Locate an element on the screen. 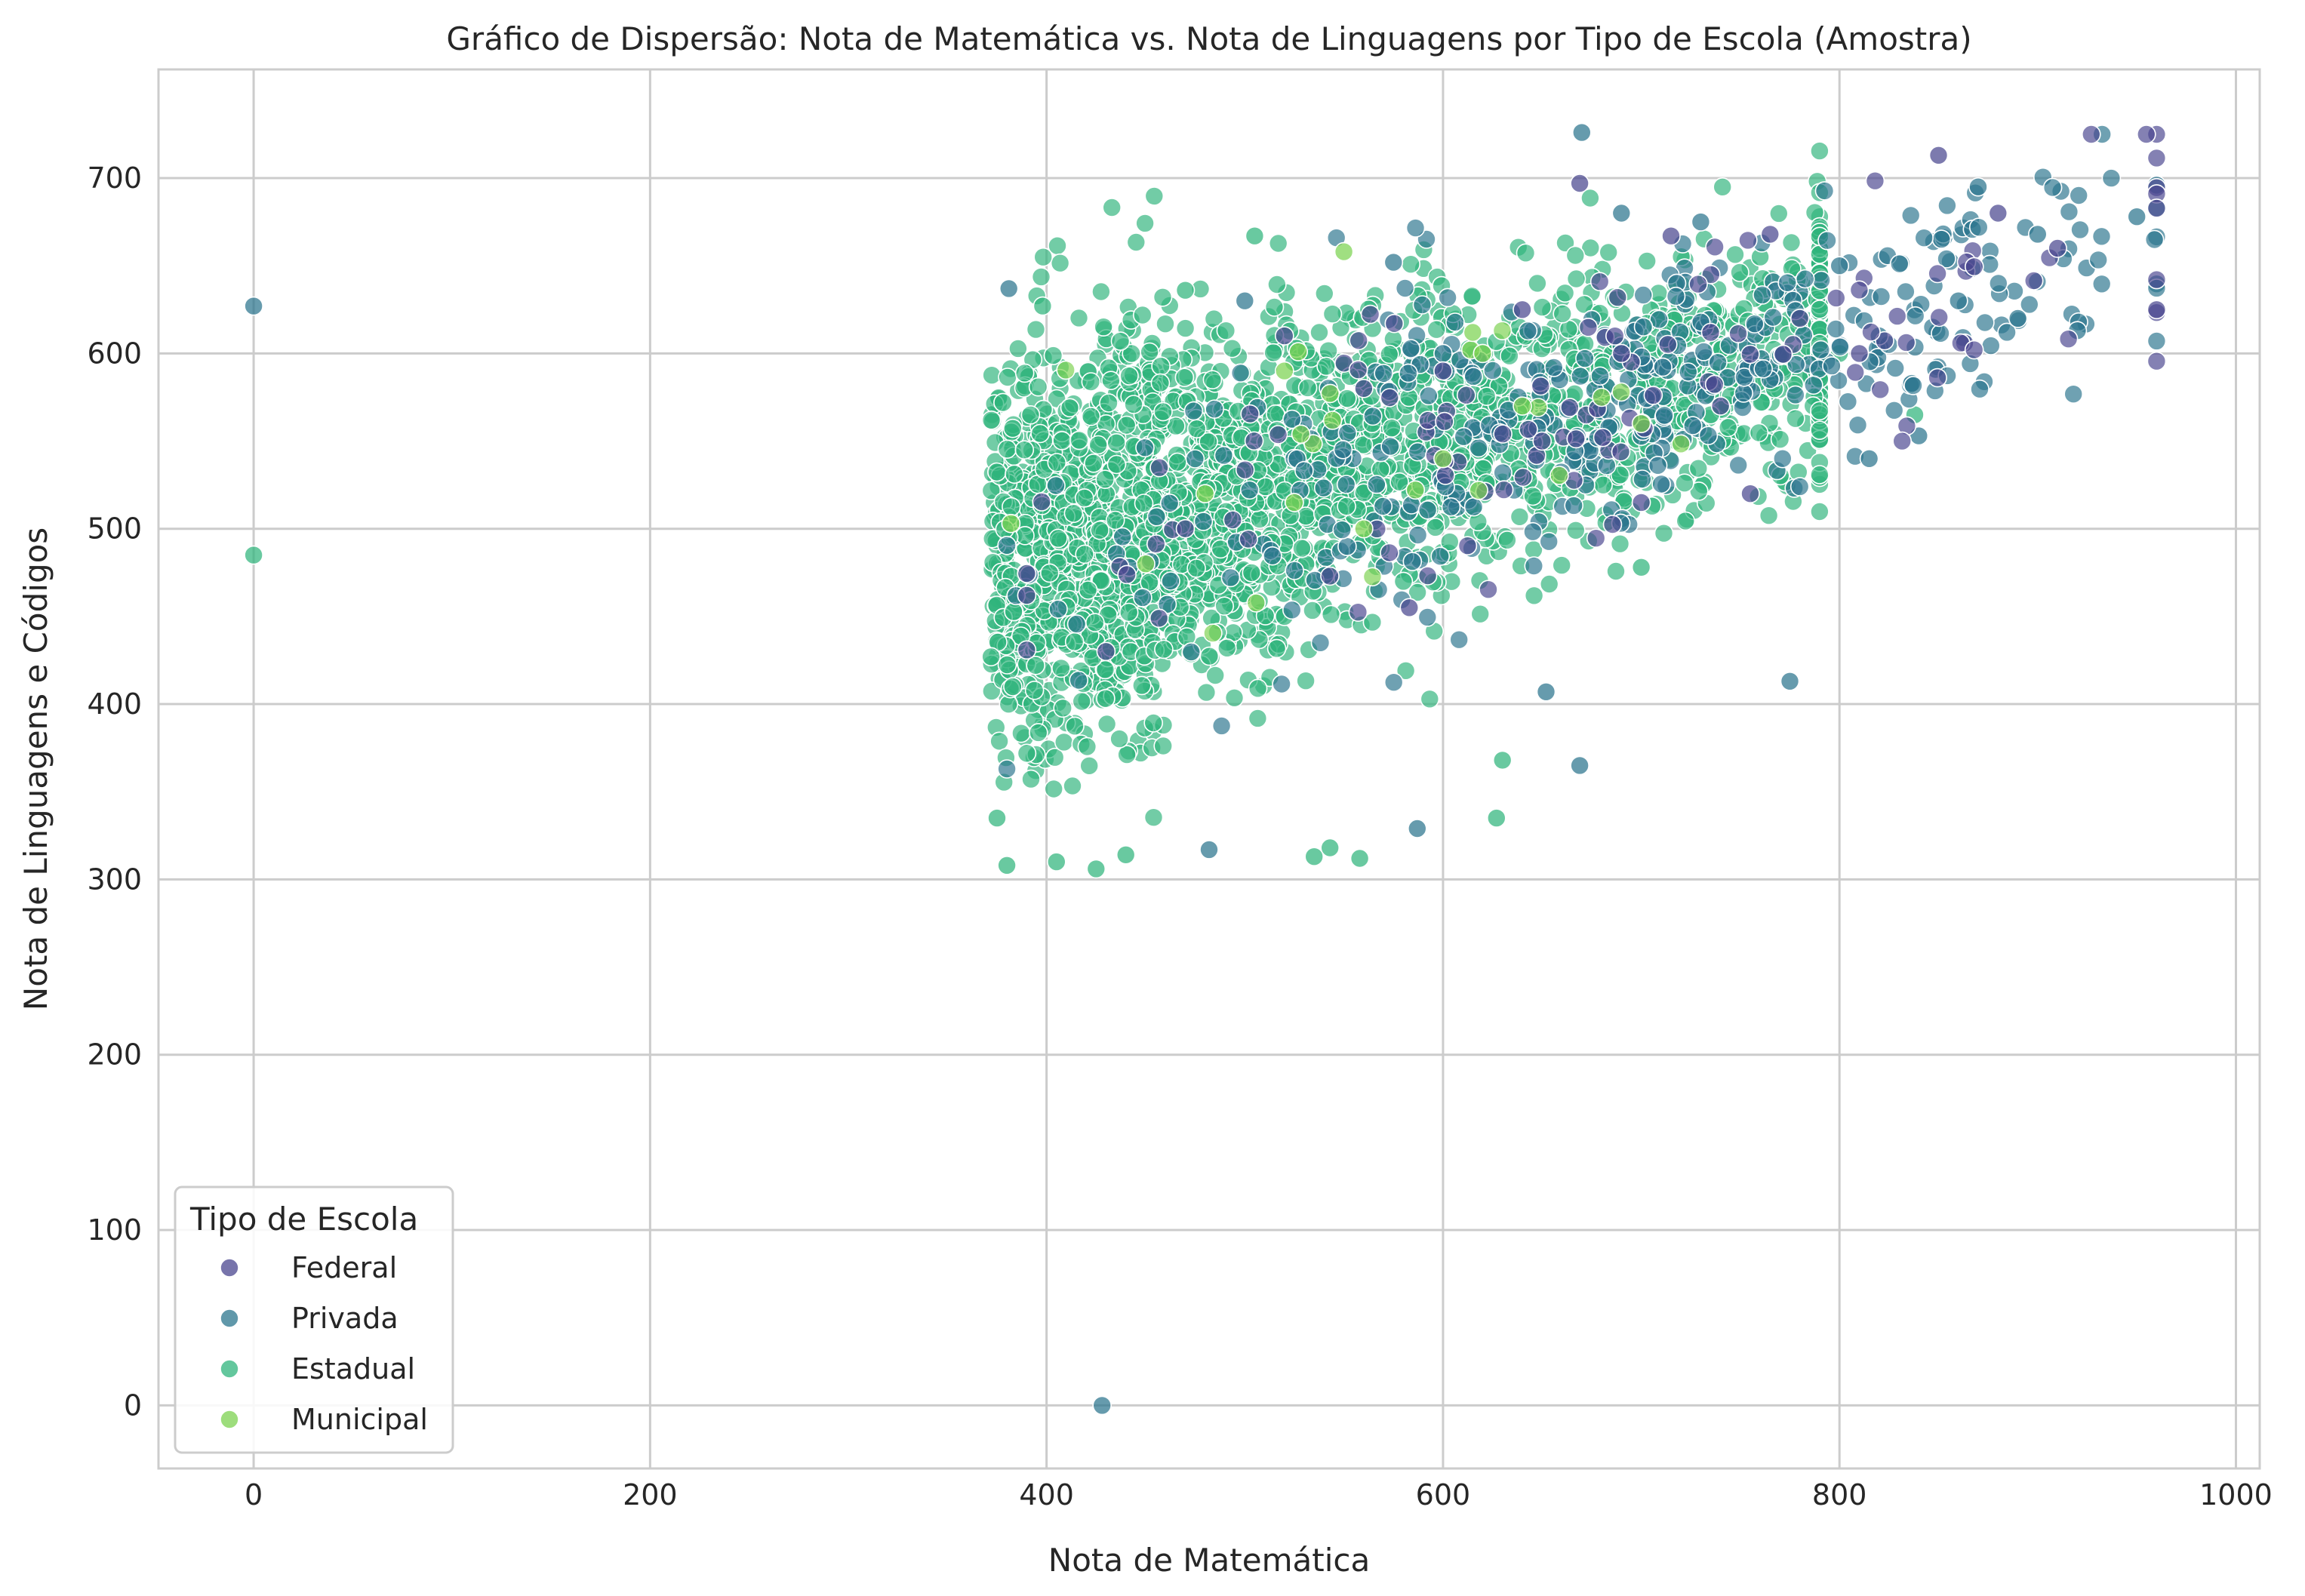 Image resolution: width=2305 pixels, height=1596 pixels. x-tick-label: 800 is located at coordinates (1839, 1494).